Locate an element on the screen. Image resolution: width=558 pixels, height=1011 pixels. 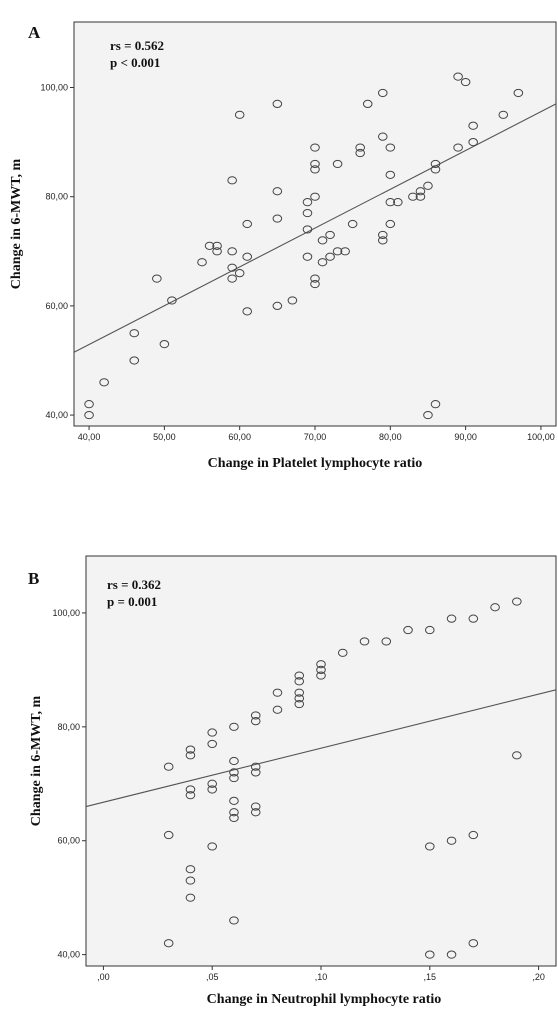
panel-a-x-tick-label: 40,00 is located at coordinates (89, 437).